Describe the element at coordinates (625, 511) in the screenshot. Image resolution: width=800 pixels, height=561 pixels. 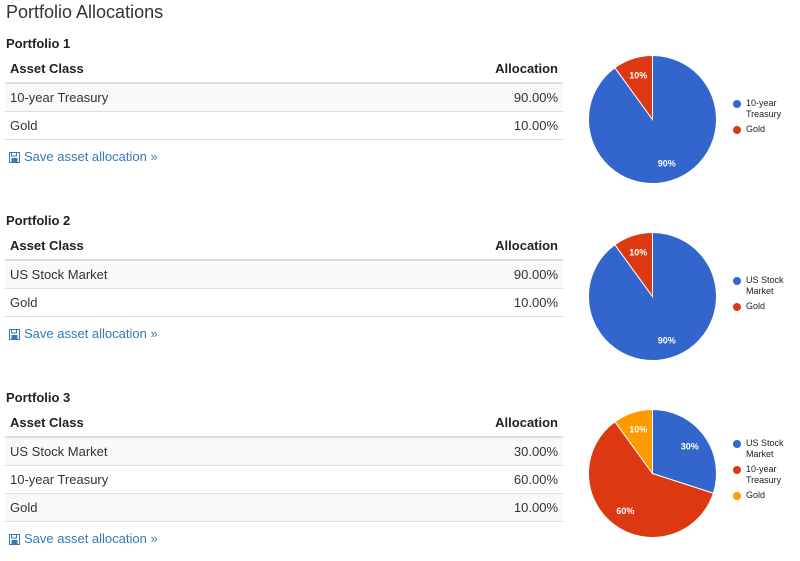
I see `pie-slice-label: 60%` at that location.